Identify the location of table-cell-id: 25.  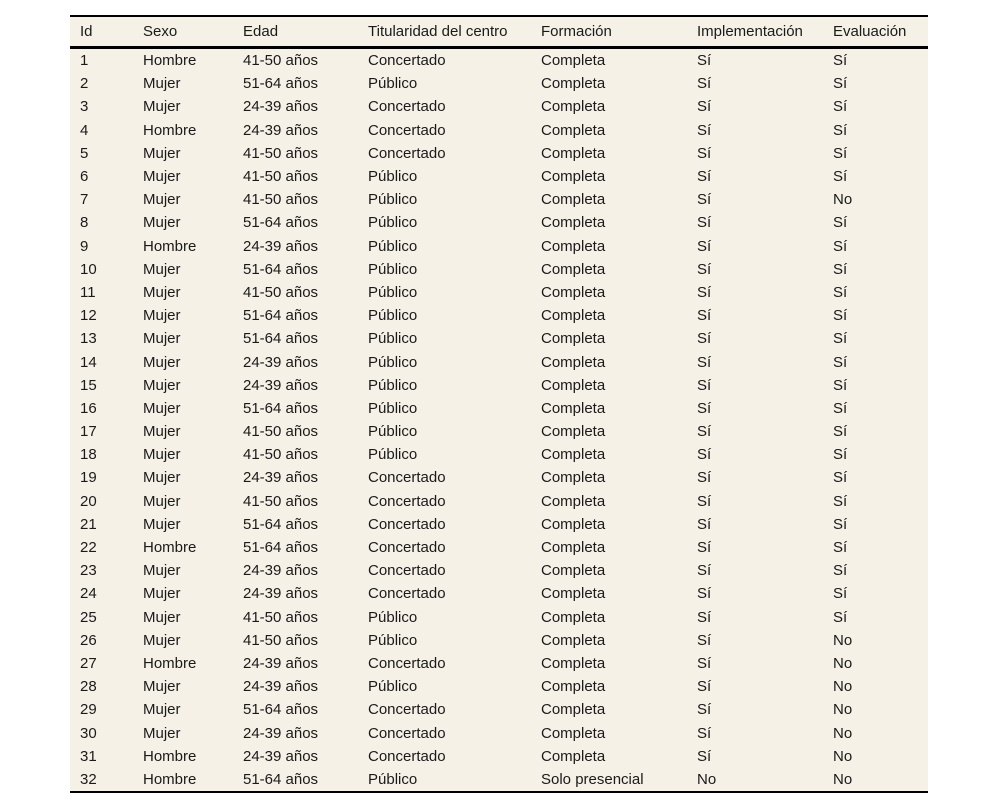
(88, 617).